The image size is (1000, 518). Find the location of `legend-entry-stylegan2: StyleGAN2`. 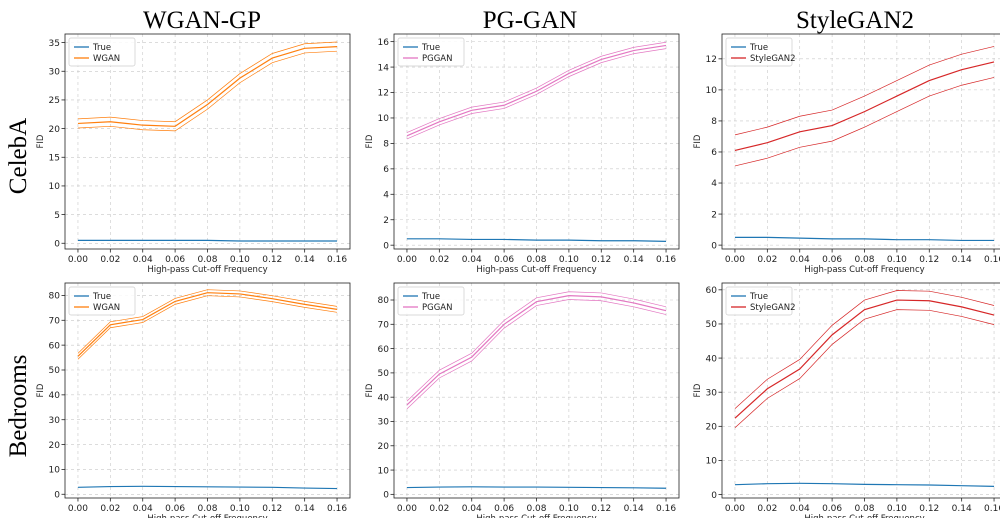

legend-entry-stylegan2: StyleGAN2 is located at coordinates (773, 308).